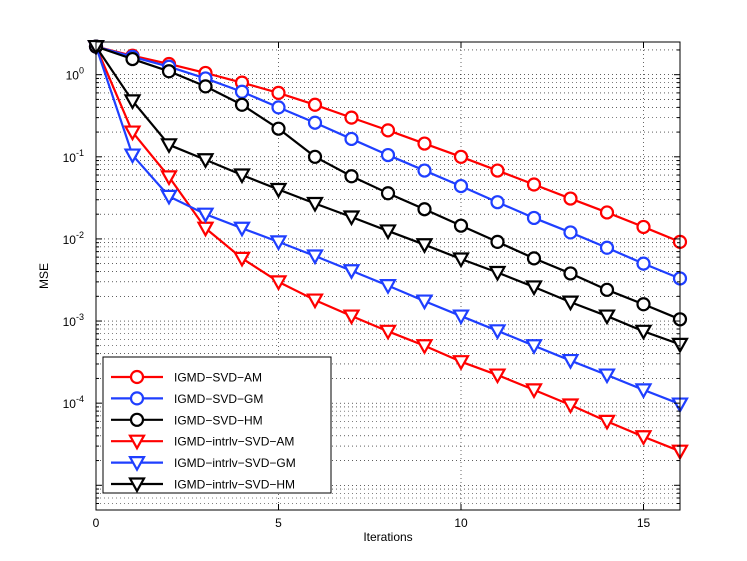  What do you see at coordinates (73, 238) in the screenshot?
I see `y-tick-label: 10⁻²` at bounding box center [73, 238].